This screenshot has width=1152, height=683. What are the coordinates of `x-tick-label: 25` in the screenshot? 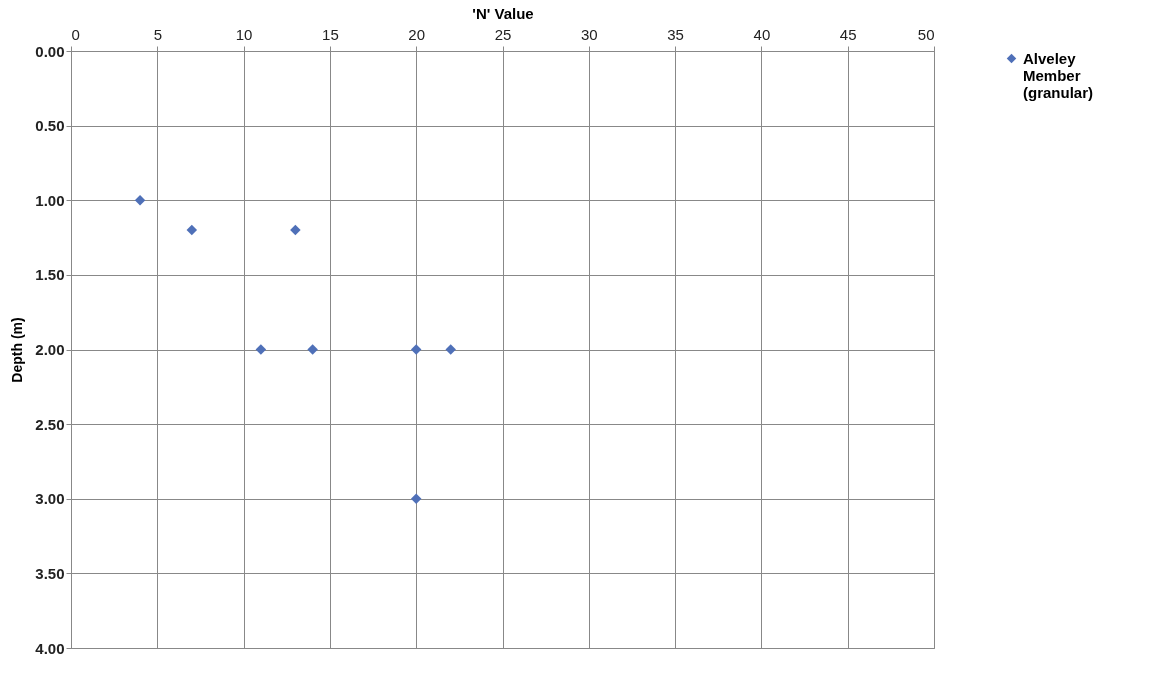 It's located at (503, 34).